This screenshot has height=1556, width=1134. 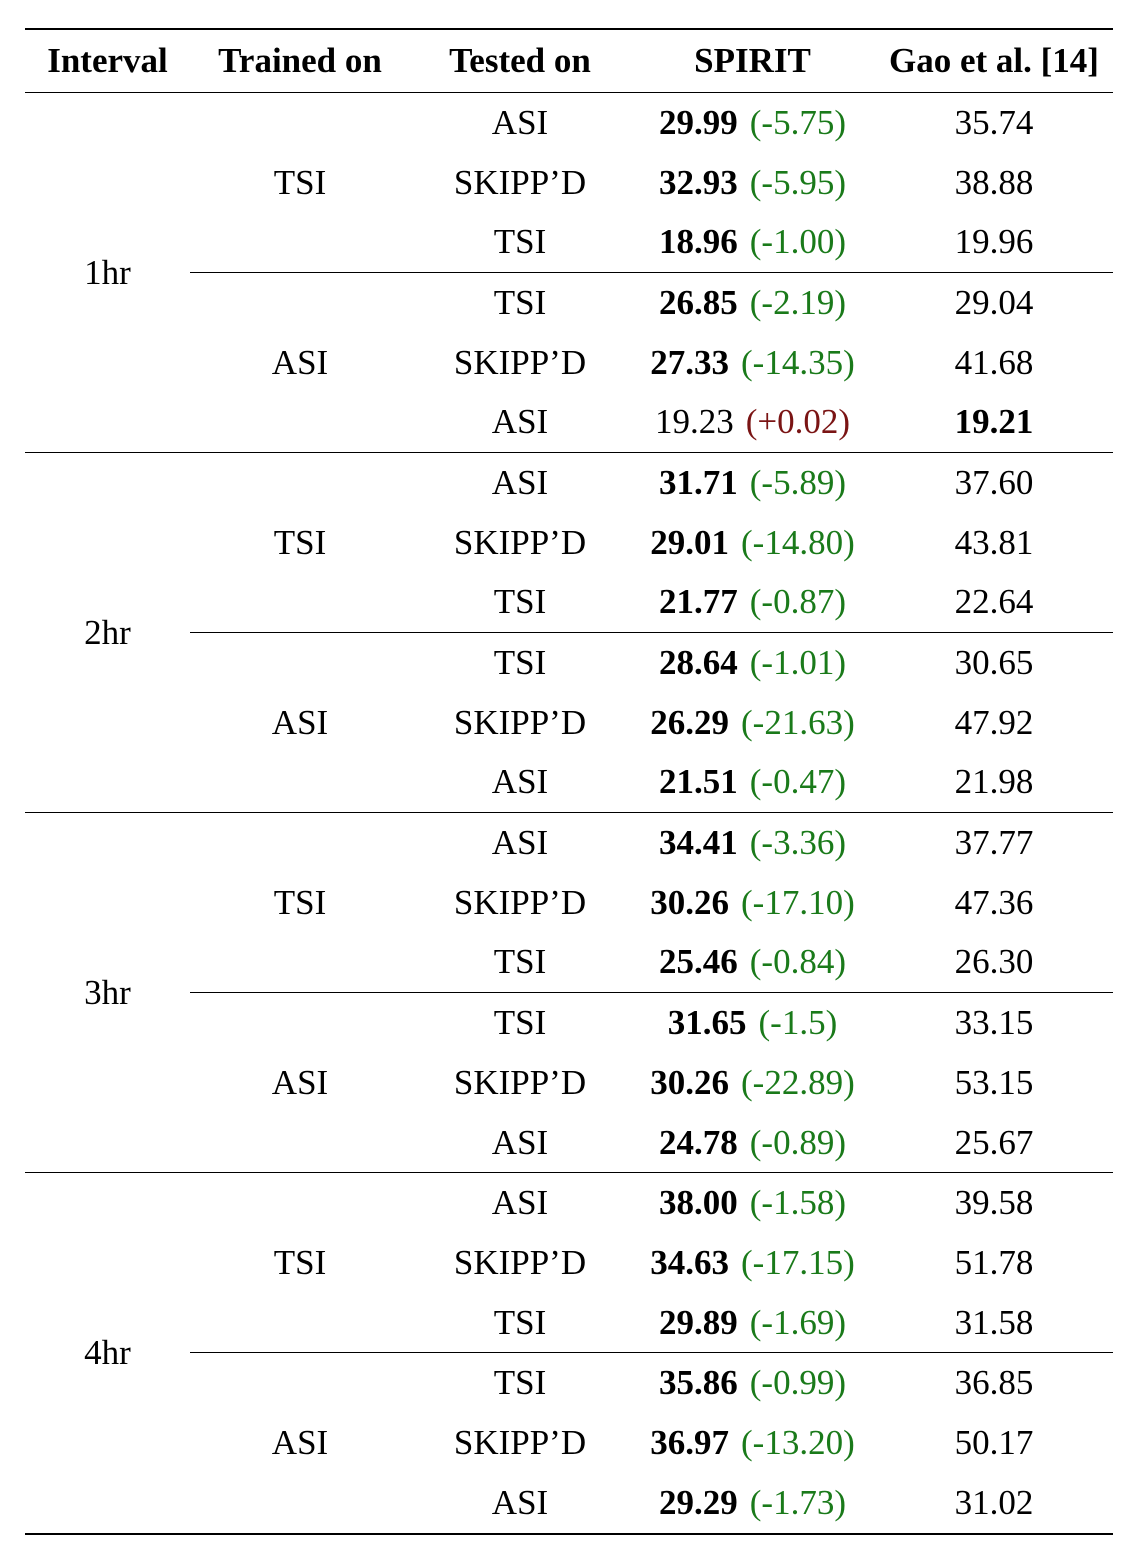 What do you see at coordinates (107, 272) in the screenshot?
I see `interval-cell: 1hr` at bounding box center [107, 272].